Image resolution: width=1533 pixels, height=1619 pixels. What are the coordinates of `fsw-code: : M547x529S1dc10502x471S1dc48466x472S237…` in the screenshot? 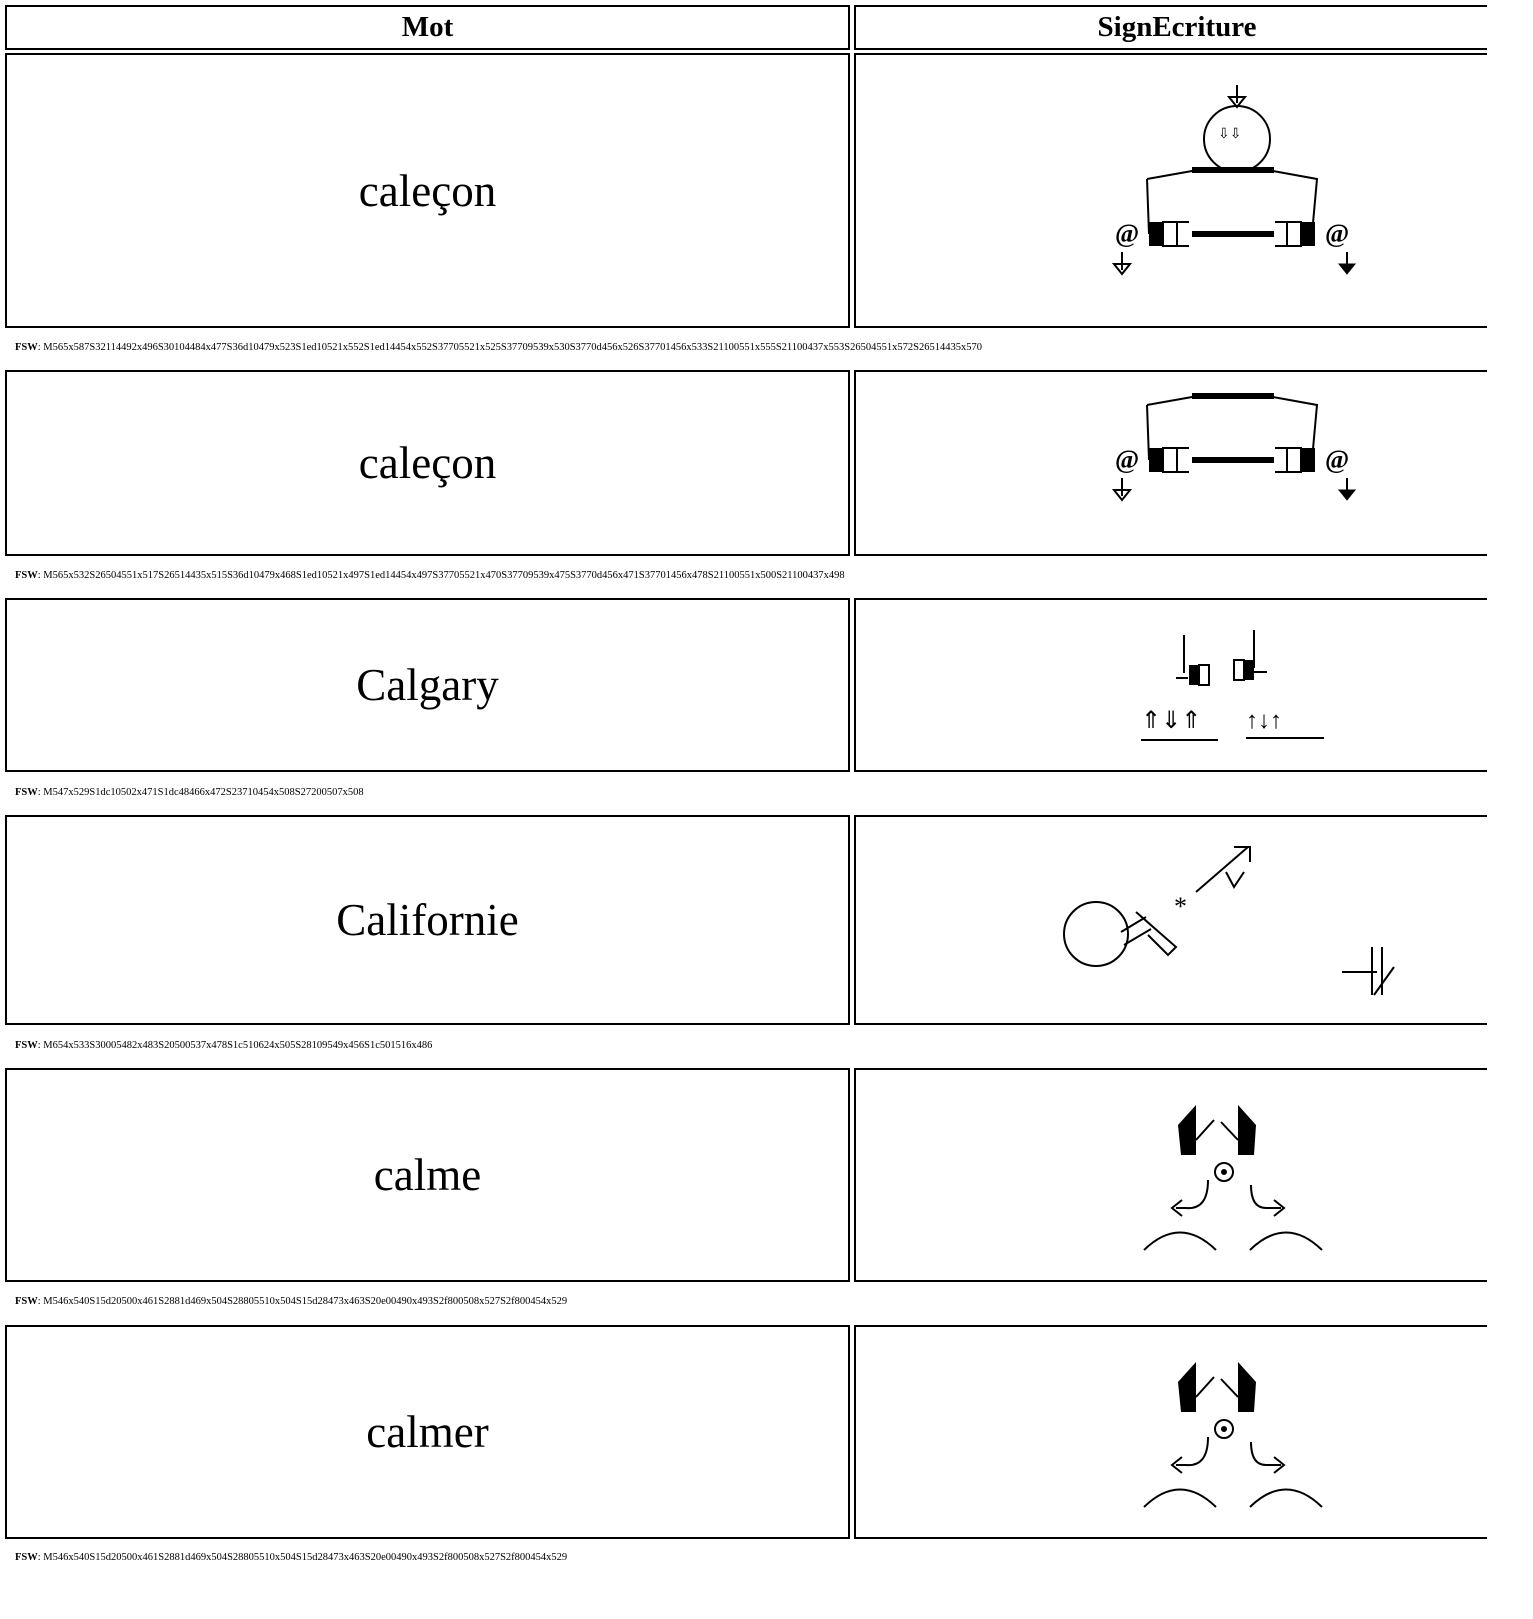 It's located at (200, 792).